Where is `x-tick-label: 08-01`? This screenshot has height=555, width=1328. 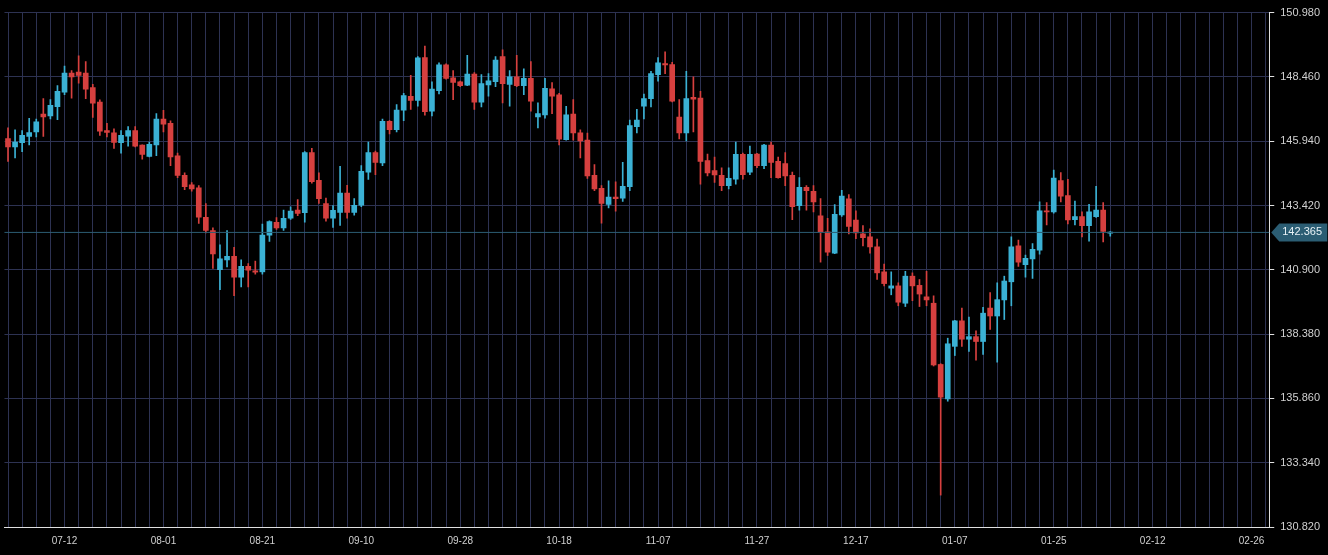
x-tick-label: 08-01 is located at coordinates (163, 540).